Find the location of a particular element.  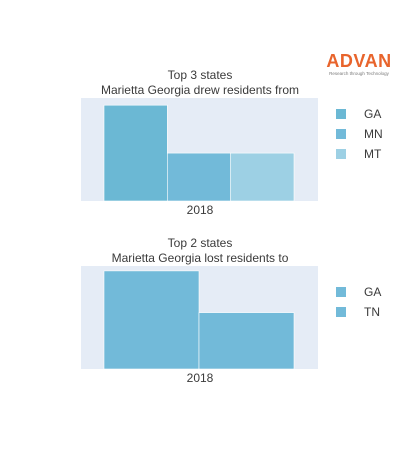

legend-item-mn: MN is located at coordinates (359, 134).